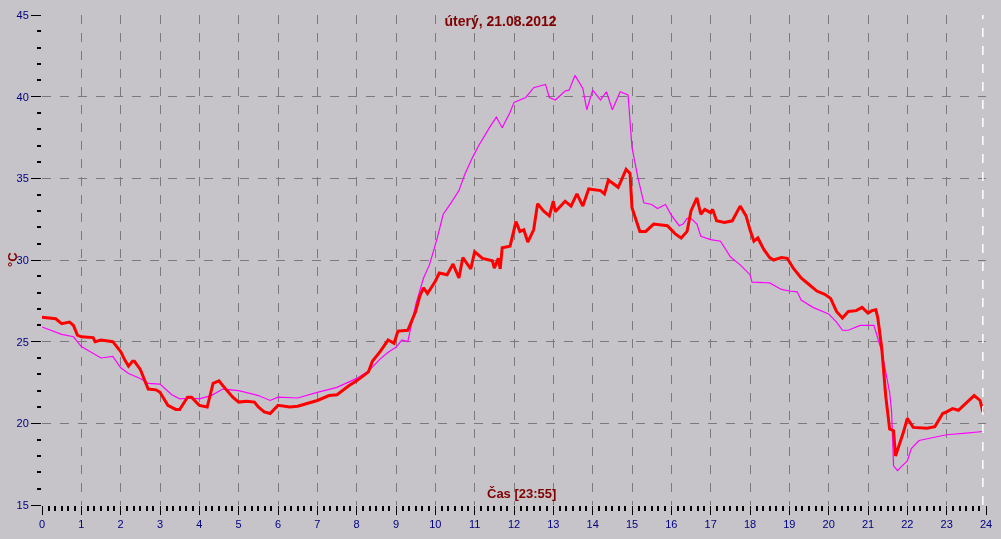 The image size is (1001, 539). What do you see at coordinates (22, 341) in the screenshot?
I see `y-tick-label: 25` at bounding box center [22, 341].